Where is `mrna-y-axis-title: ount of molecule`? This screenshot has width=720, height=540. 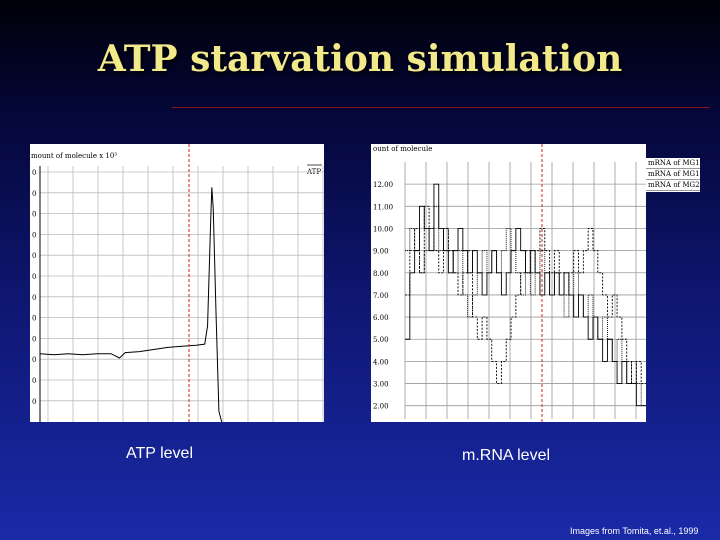
mrna-y-axis-title: ount of molecule is located at coordinates (402, 149).